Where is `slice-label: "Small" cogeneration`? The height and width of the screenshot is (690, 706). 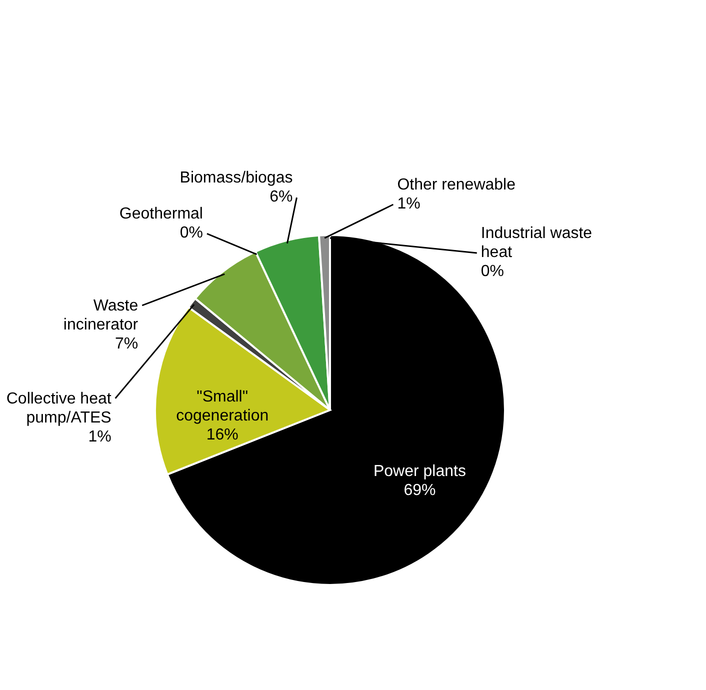
slice-label: "Small" cogeneration is located at coordinates (222, 406).